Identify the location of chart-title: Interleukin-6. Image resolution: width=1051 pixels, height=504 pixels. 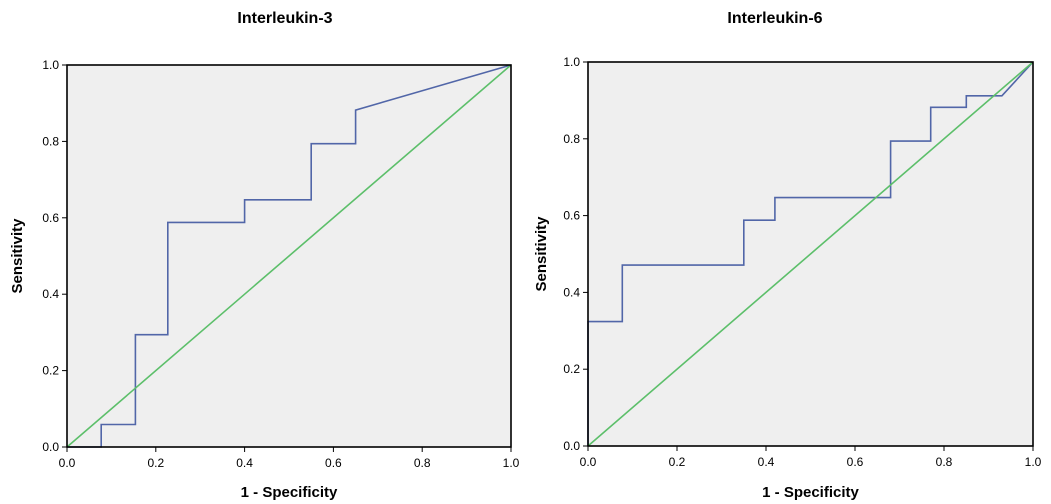
(775, 18).